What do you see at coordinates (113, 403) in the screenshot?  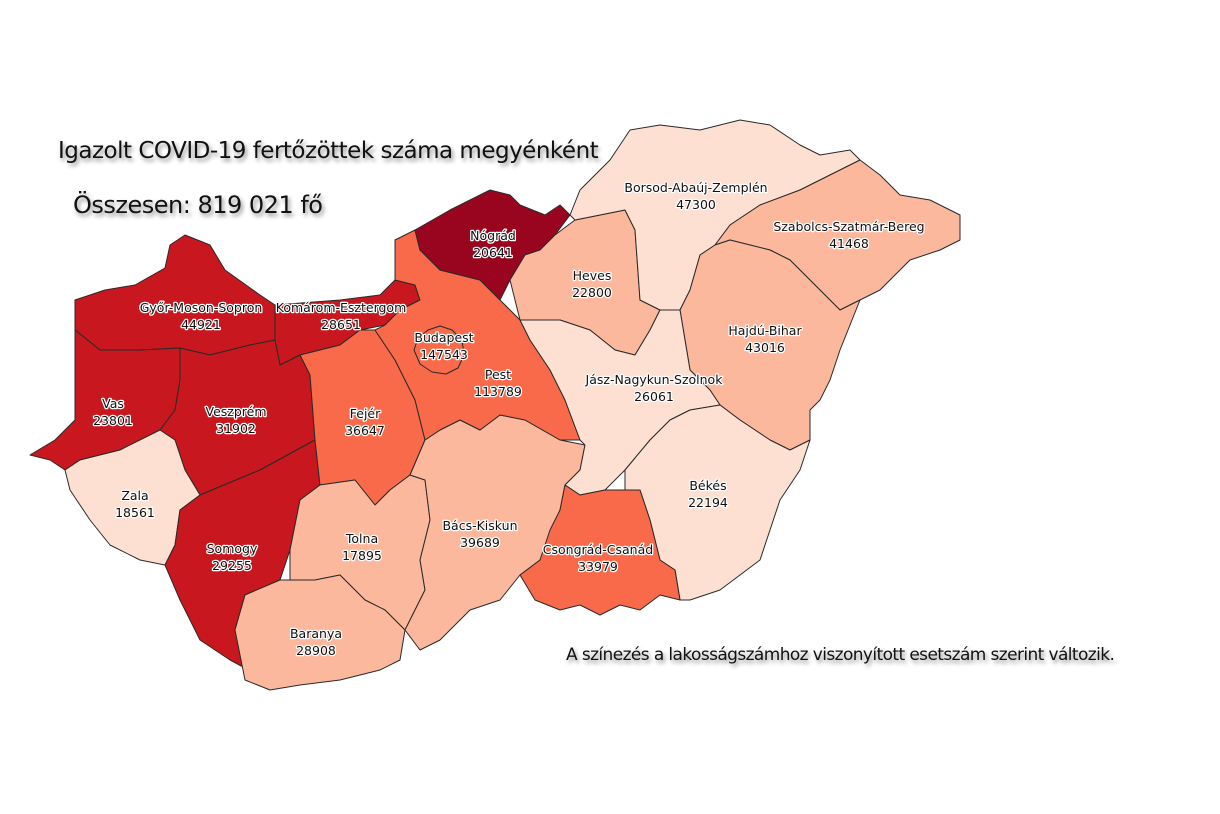 I see `county-name-label: Vas` at bounding box center [113, 403].